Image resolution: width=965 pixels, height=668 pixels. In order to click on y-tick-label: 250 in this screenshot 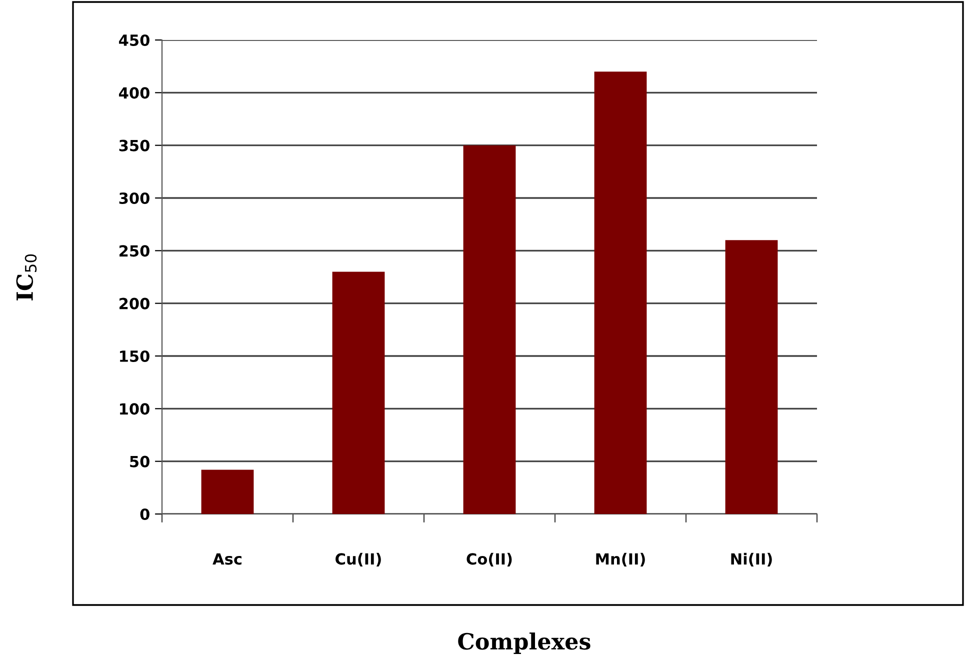, I will do `click(135, 251)`.